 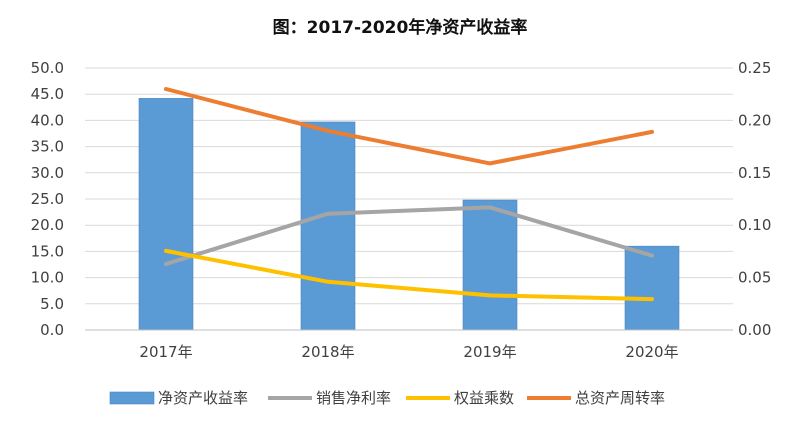 I want to click on x-tick-label: 2019年, so click(x=489, y=352).